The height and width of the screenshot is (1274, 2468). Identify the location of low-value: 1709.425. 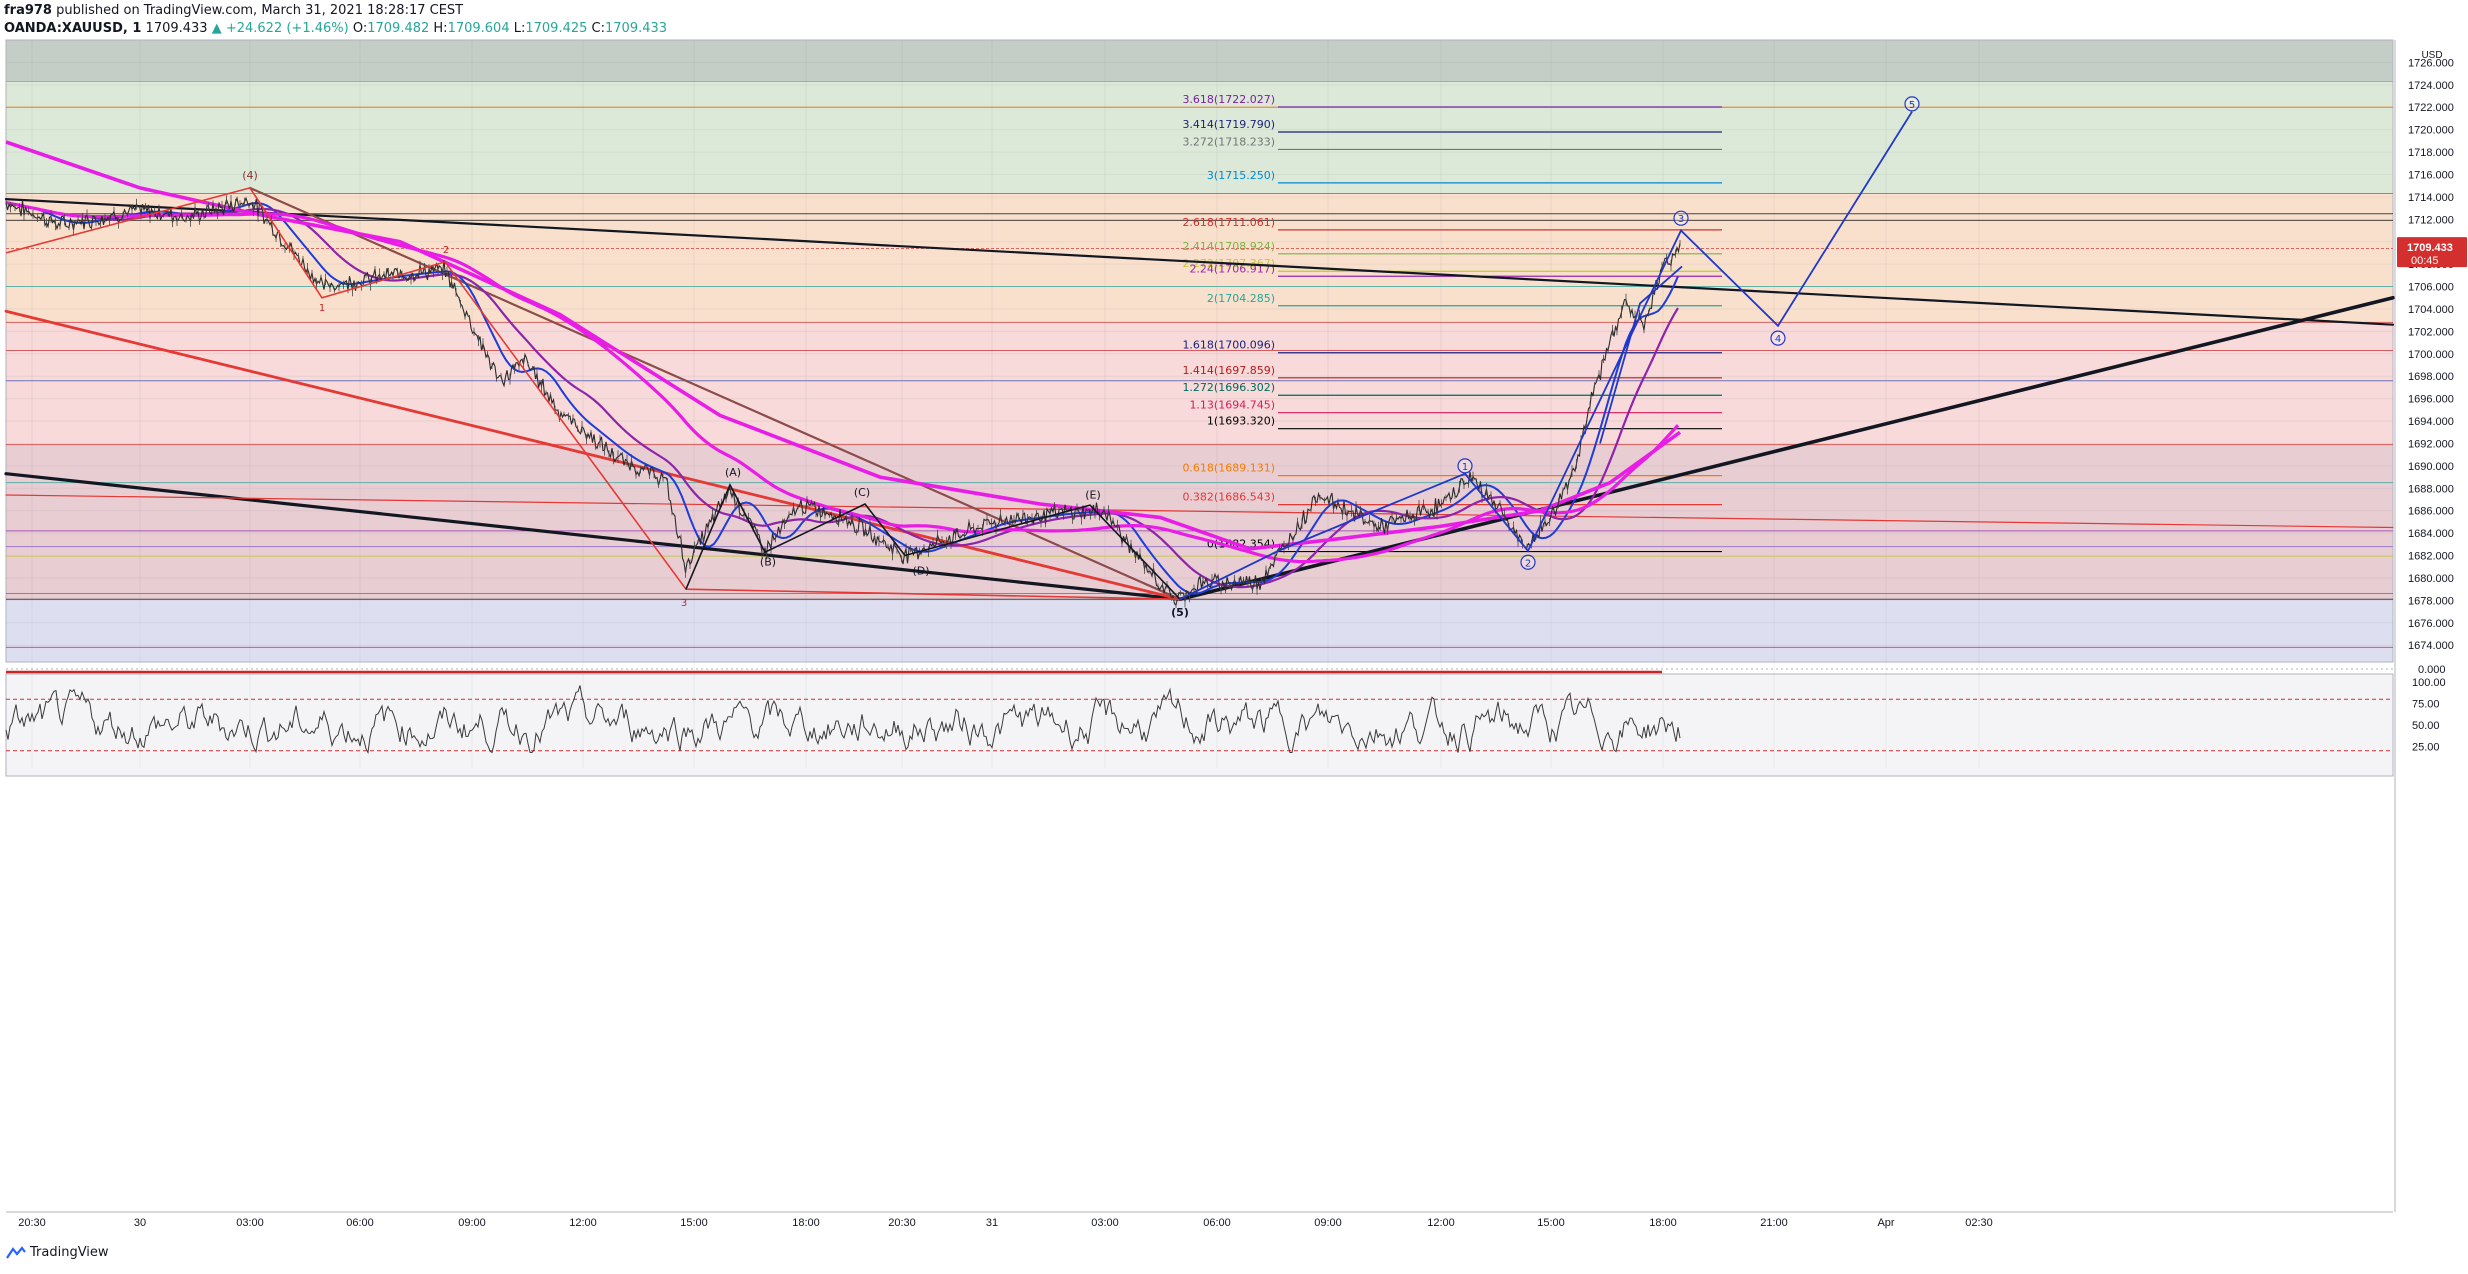
(556, 28).